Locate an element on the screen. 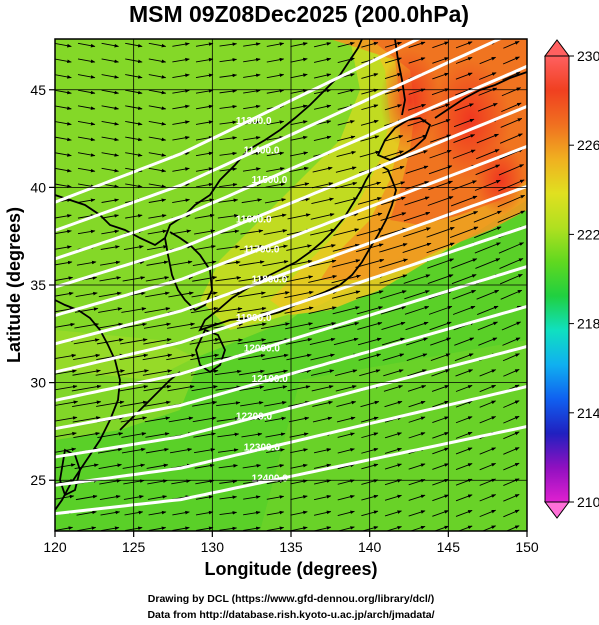  lon-tick-label: 130 is located at coordinates (213, 547).